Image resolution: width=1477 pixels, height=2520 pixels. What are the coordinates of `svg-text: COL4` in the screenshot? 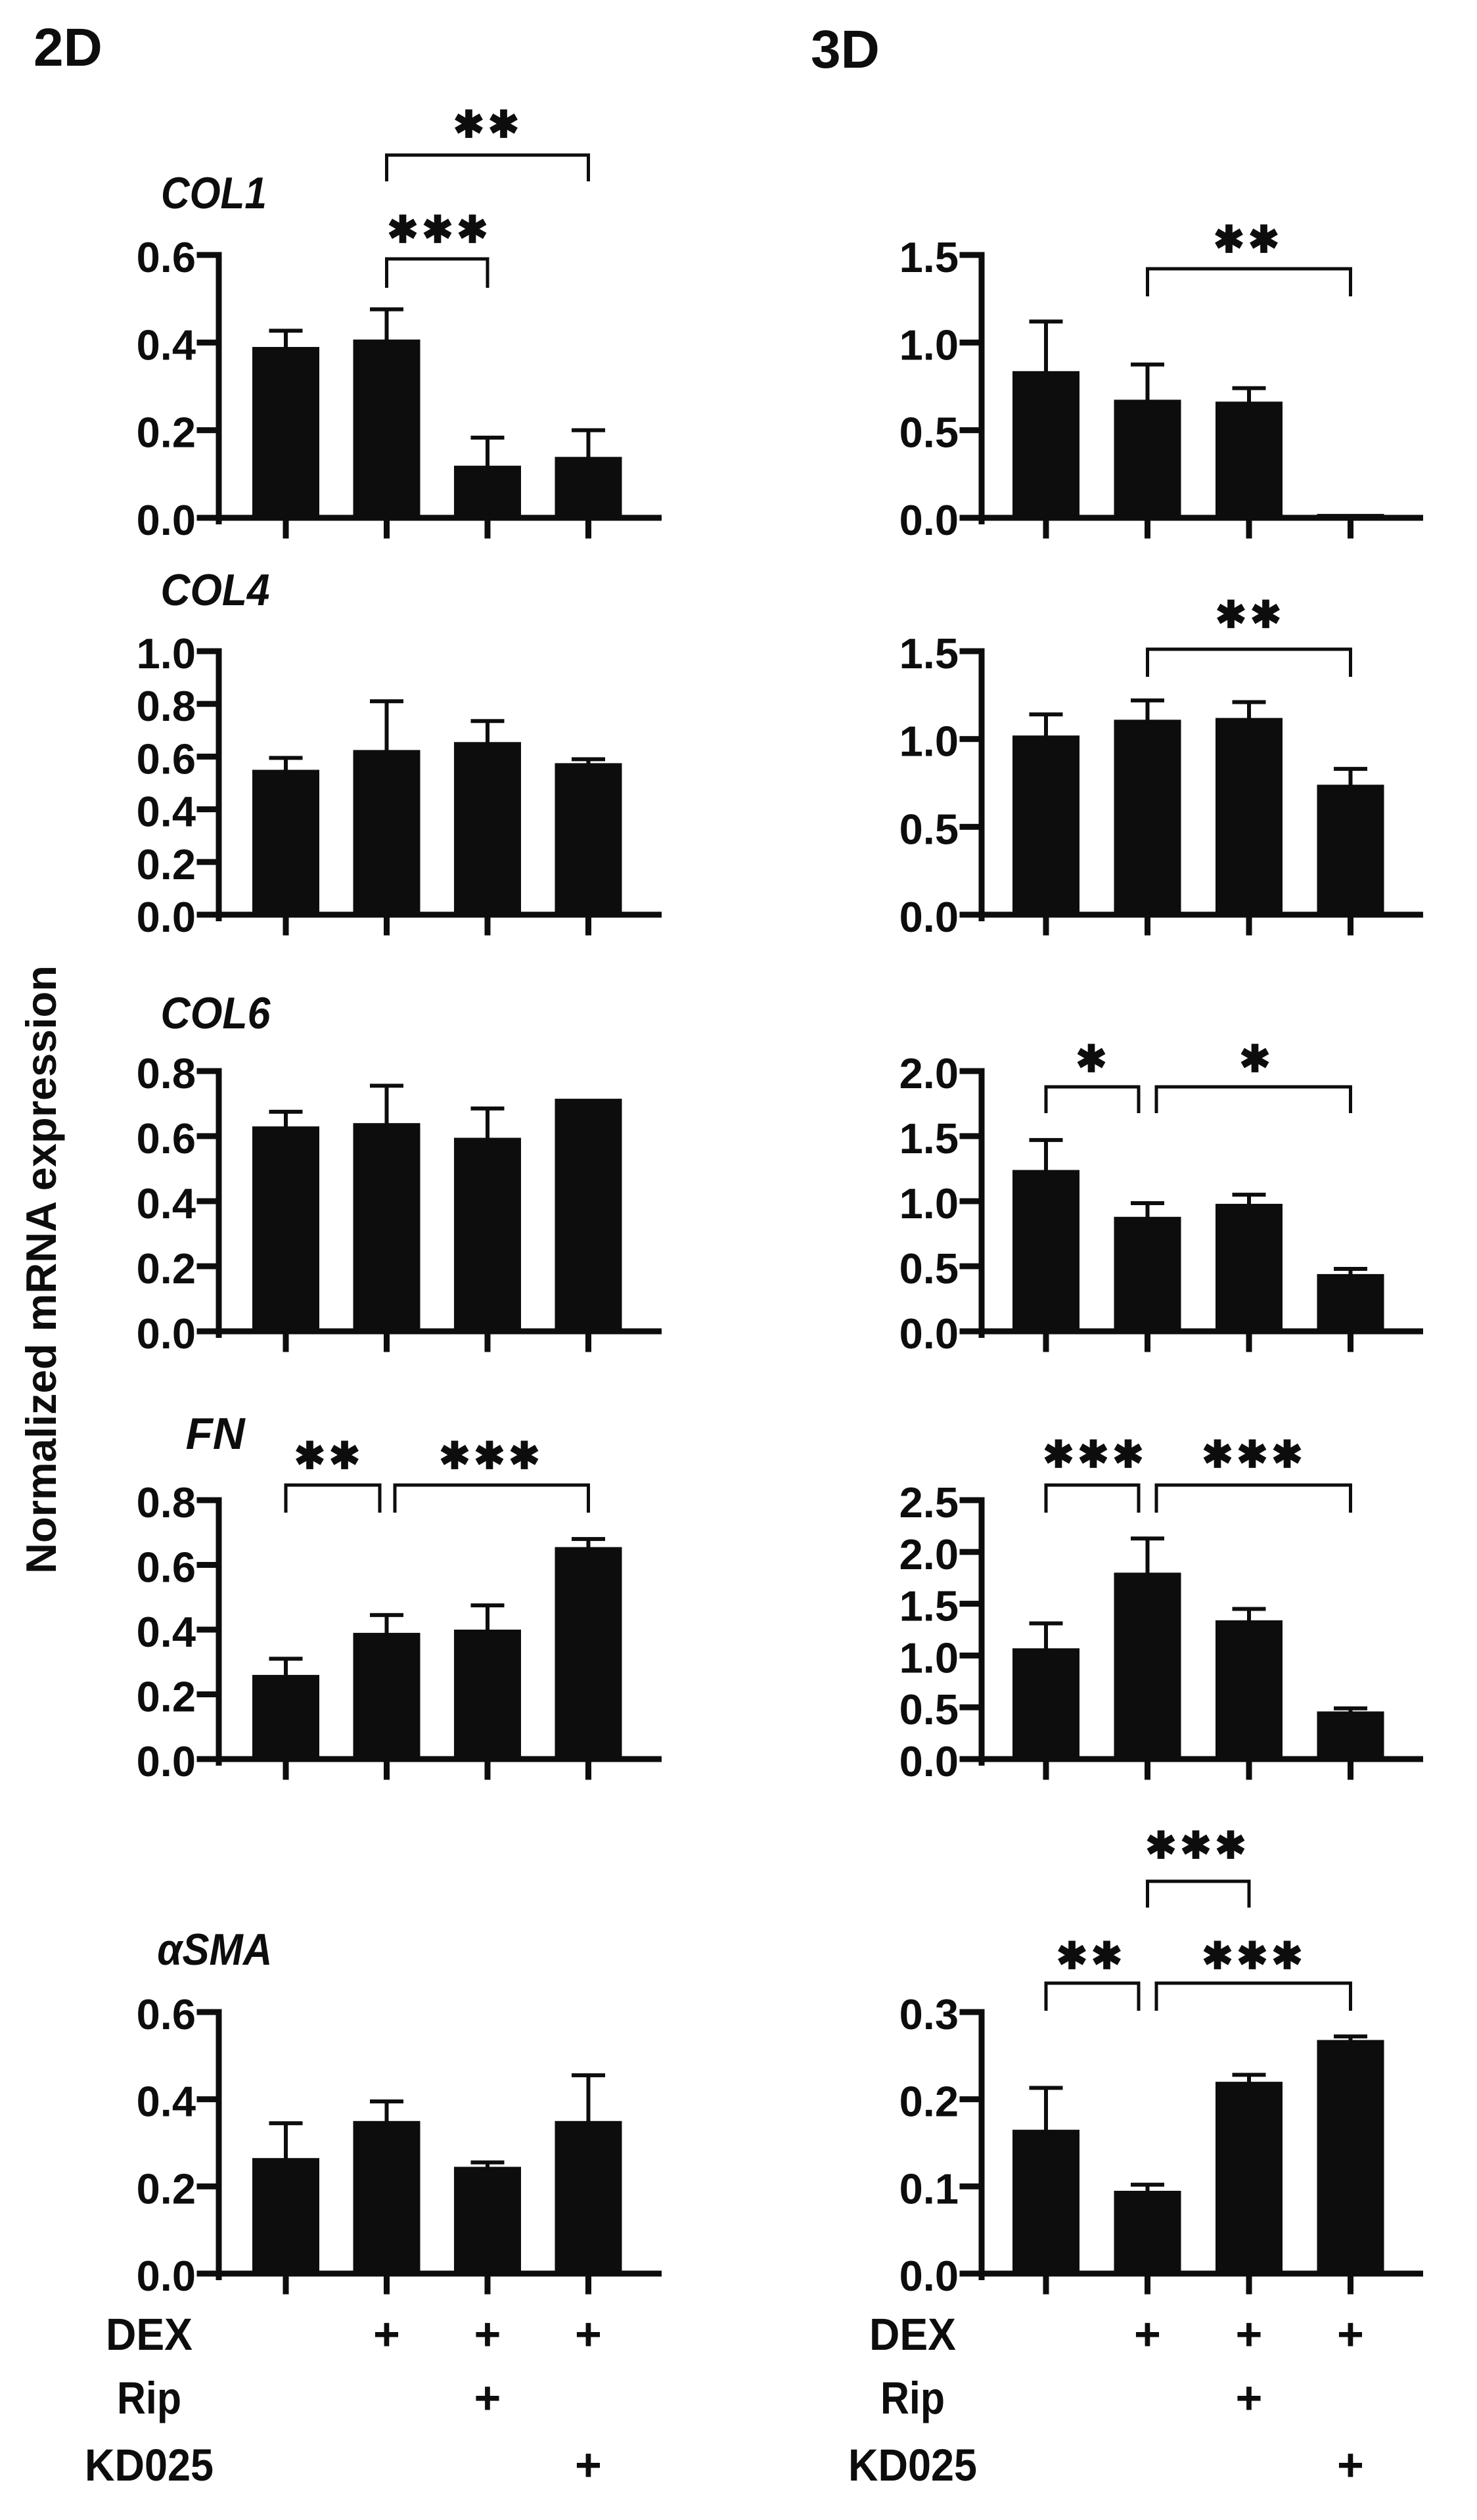 It's located at (216, 590).